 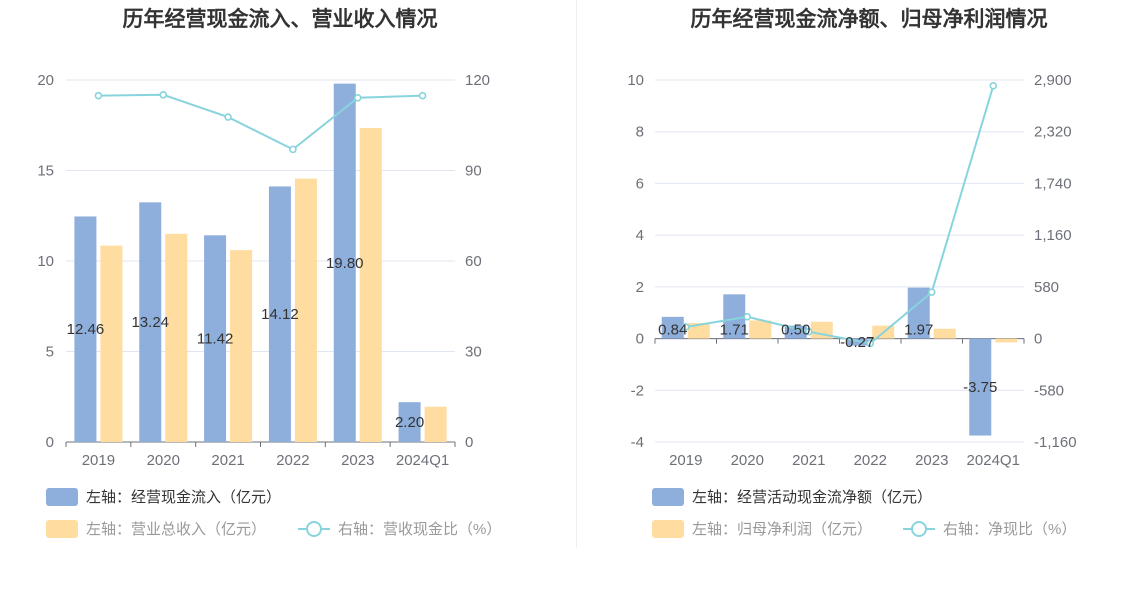 What do you see at coordinates (1053, 132) in the screenshot?
I see `y-right-tick-label: 2,320` at bounding box center [1053, 132].